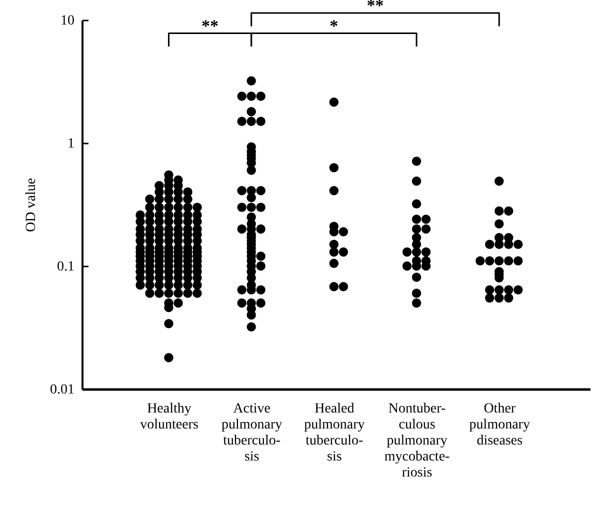 Image resolution: width=598 pixels, height=509 pixels. I want to click on y-tick-label: 1, so click(71, 144).